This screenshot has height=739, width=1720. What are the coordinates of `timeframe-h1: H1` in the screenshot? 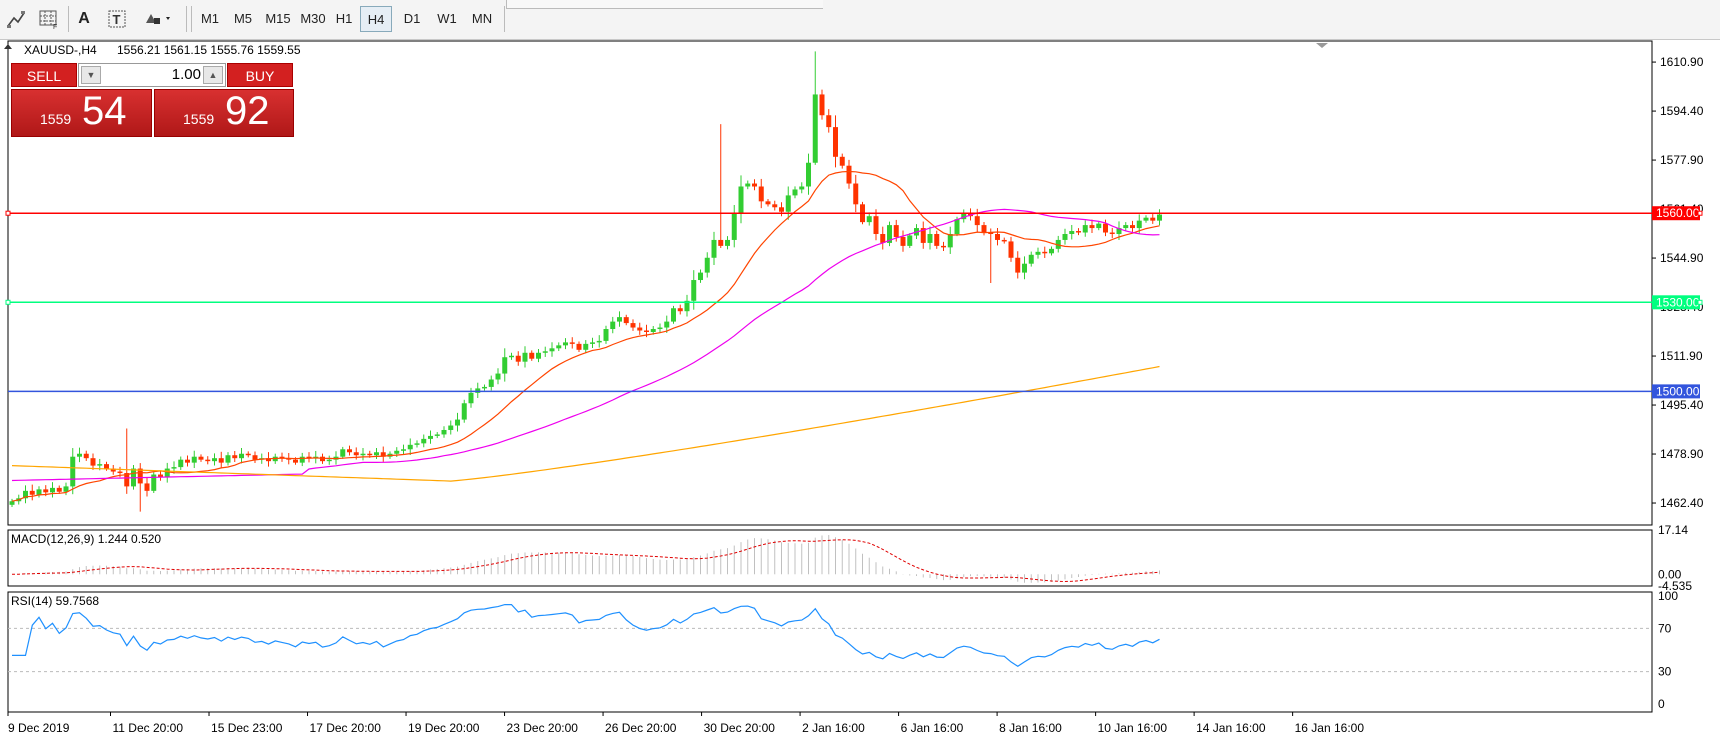 It's located at (344, 18).